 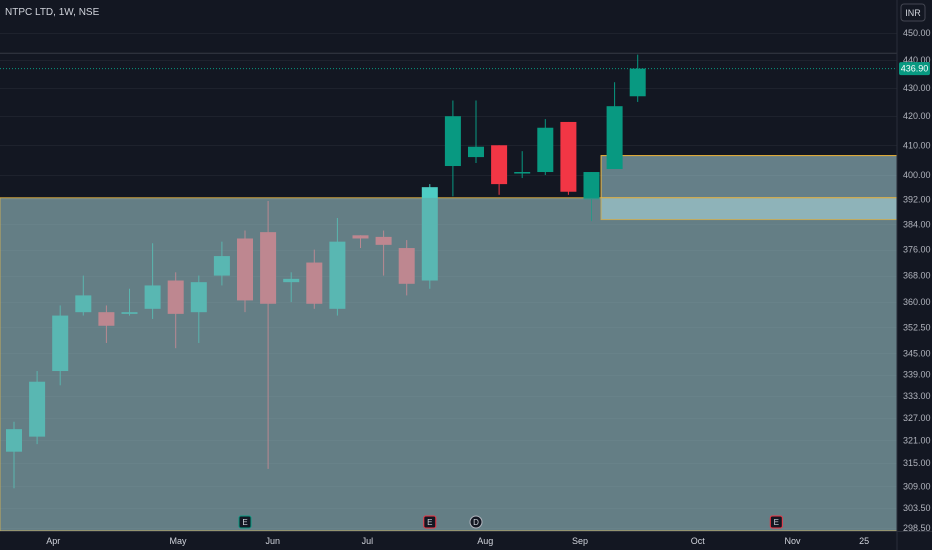 I want to click on x-tick-label: Sep, so click(x=580, y=541).